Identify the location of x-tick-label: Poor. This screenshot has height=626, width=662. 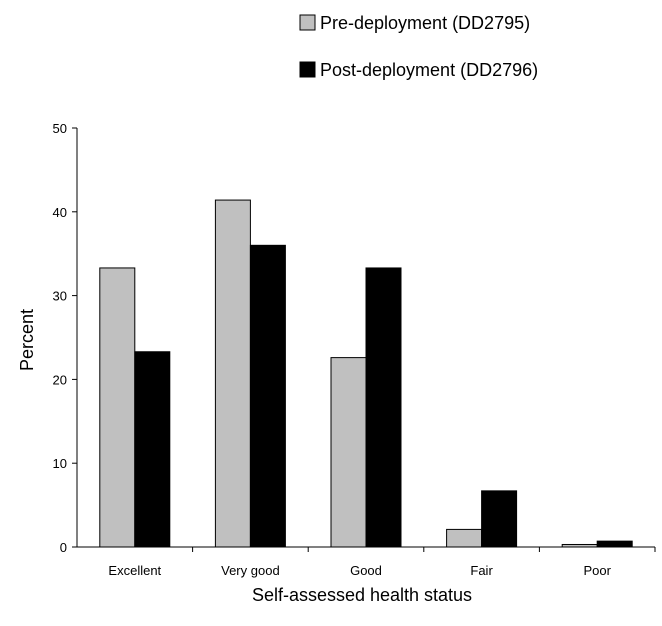
(597, 570).